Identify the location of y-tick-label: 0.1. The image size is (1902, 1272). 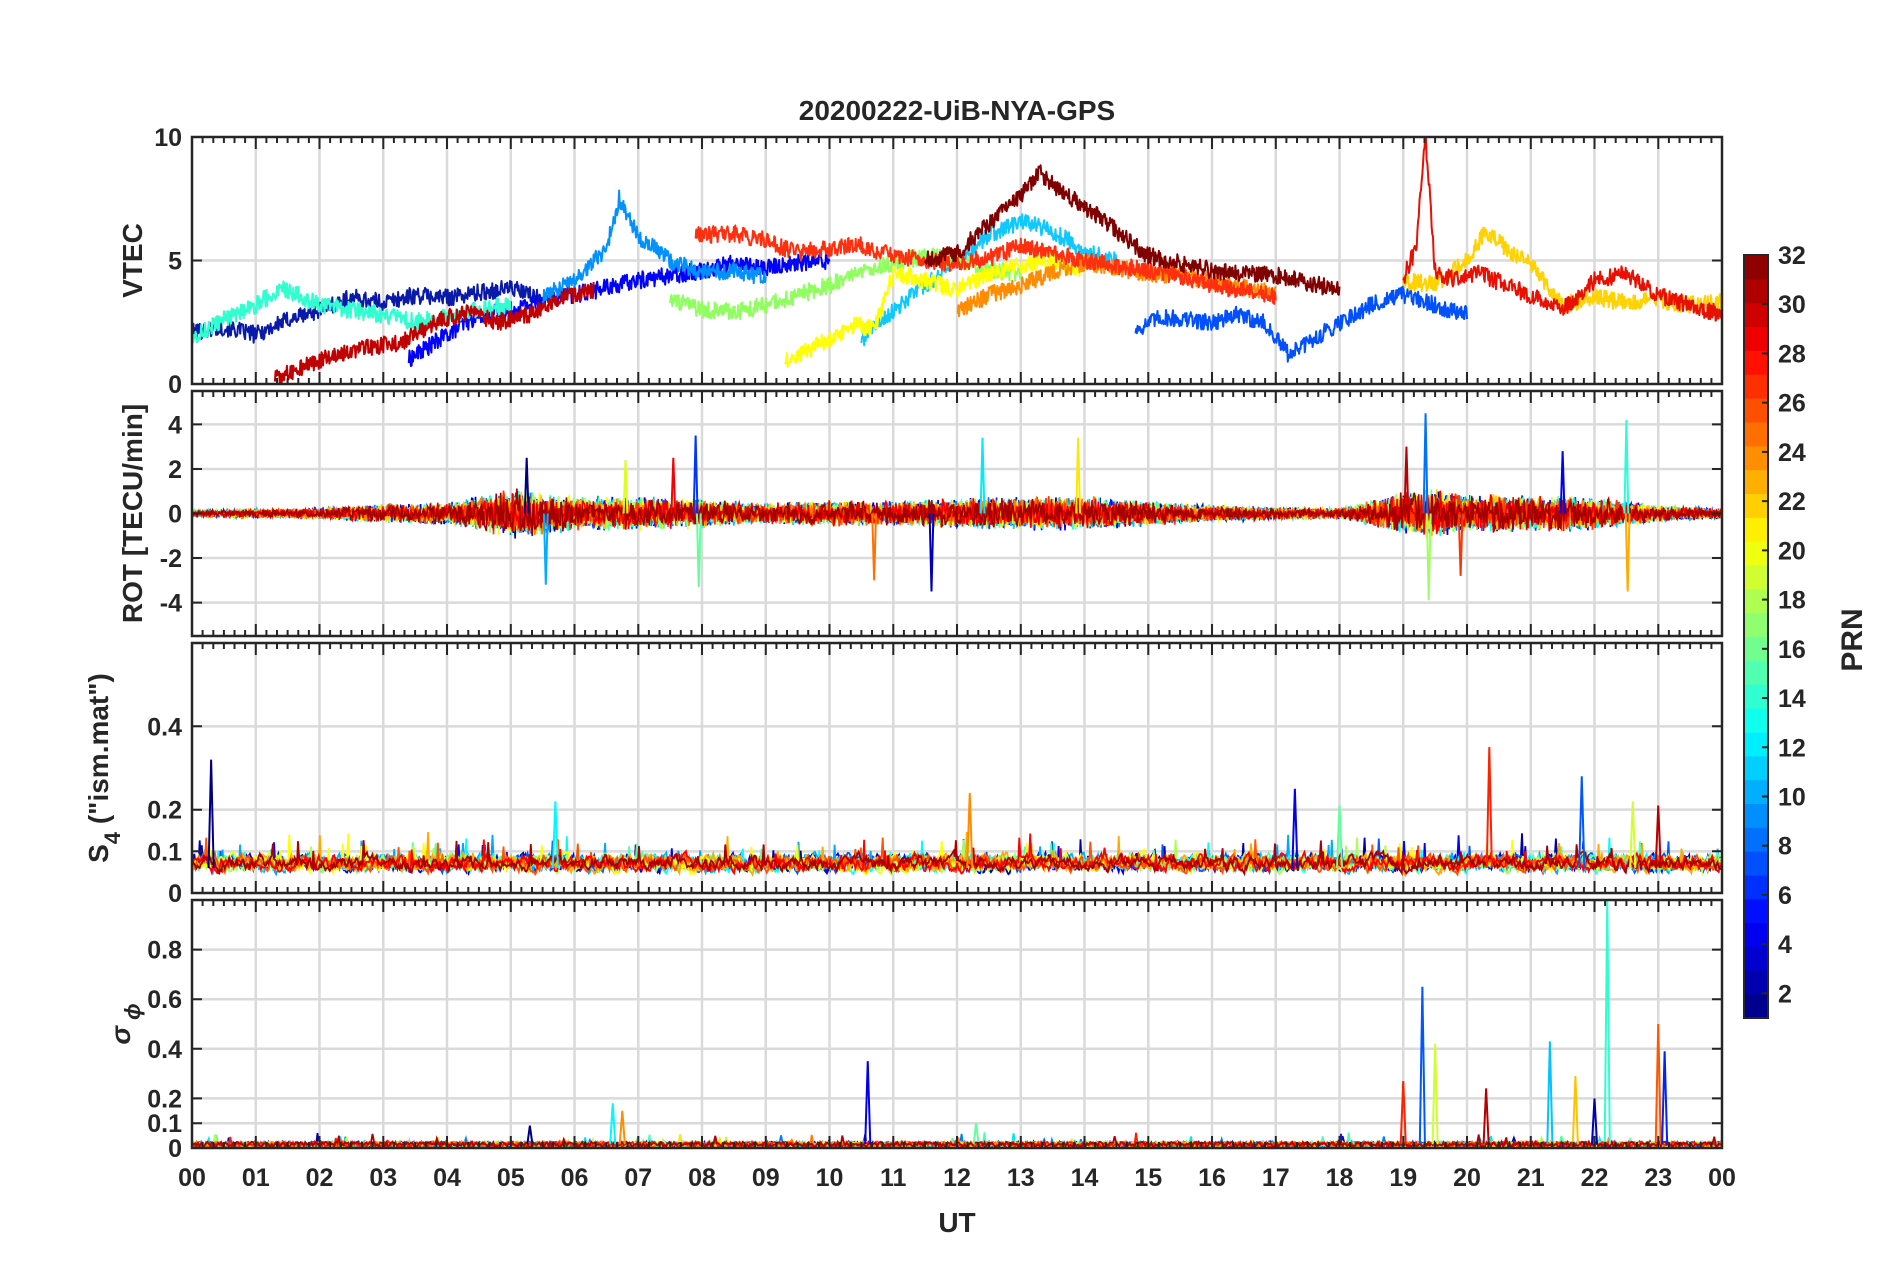
(164, 1124).